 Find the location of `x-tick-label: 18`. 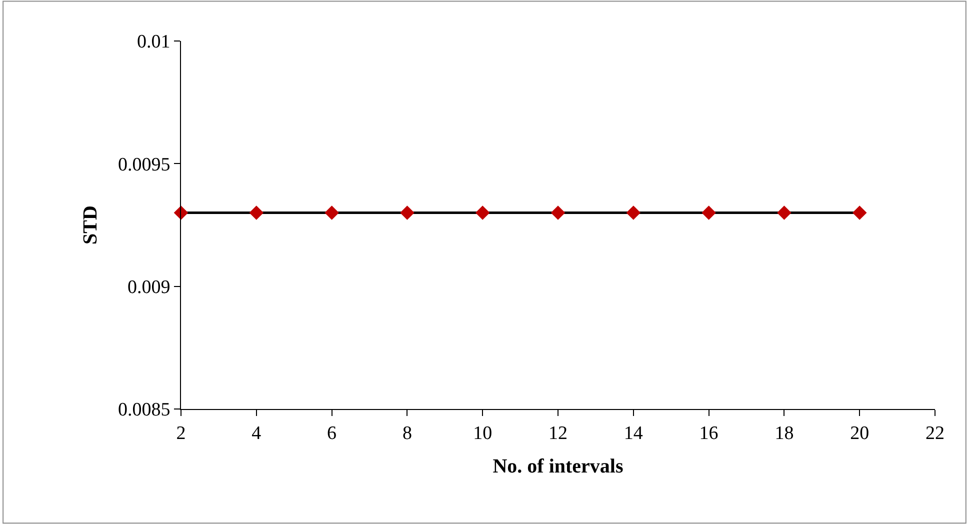

x-tick-label: 18 is located at coordinates (784, 433).